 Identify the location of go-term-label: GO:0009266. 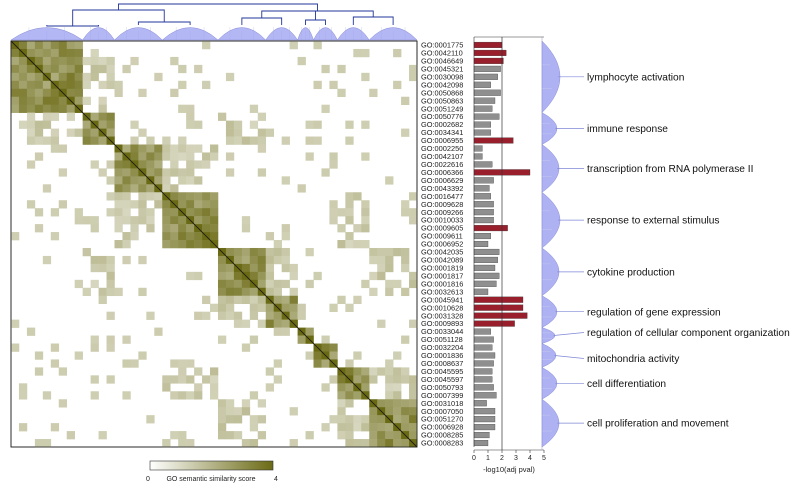
(442, 212).